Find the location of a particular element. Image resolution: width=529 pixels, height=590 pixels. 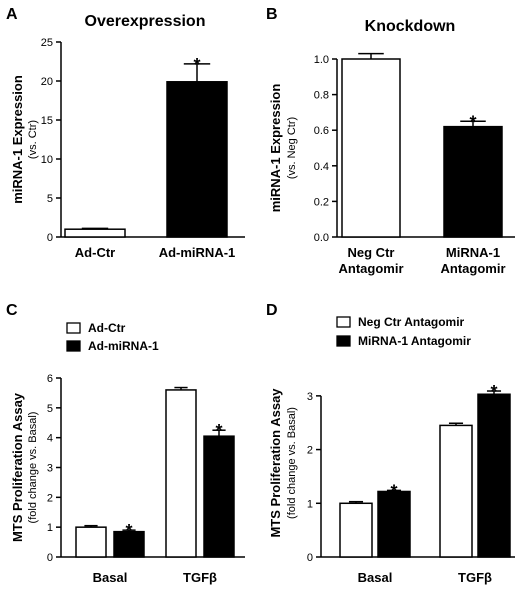

panel-d-label: D is located at coordinates (272, 310).